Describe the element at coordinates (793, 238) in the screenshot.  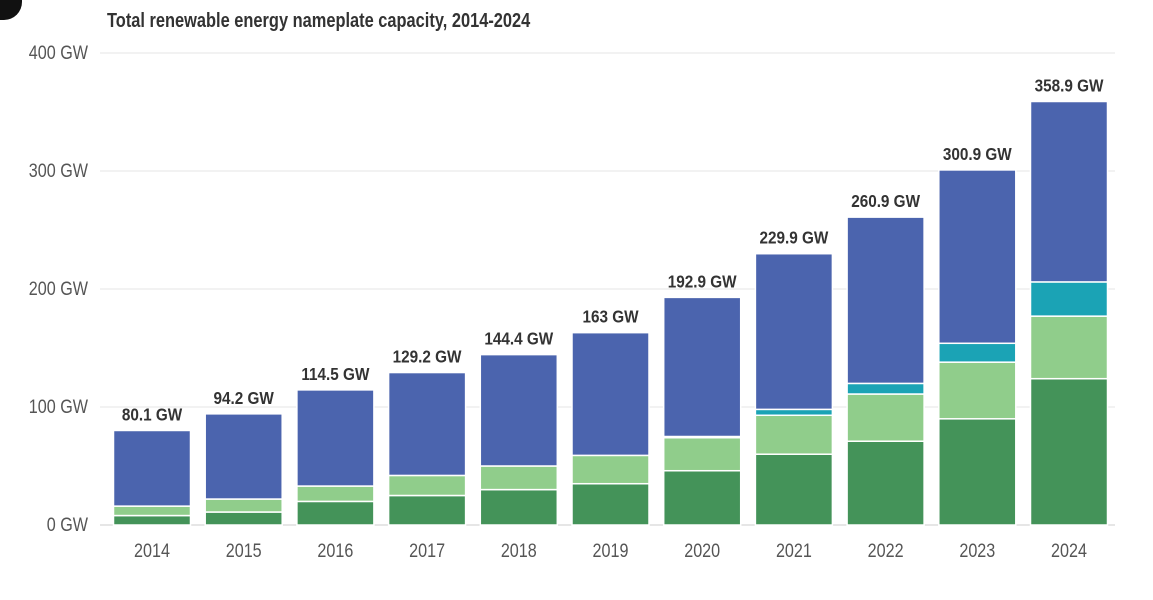
I see `total-label-2021: 229.9 GW` at that location.